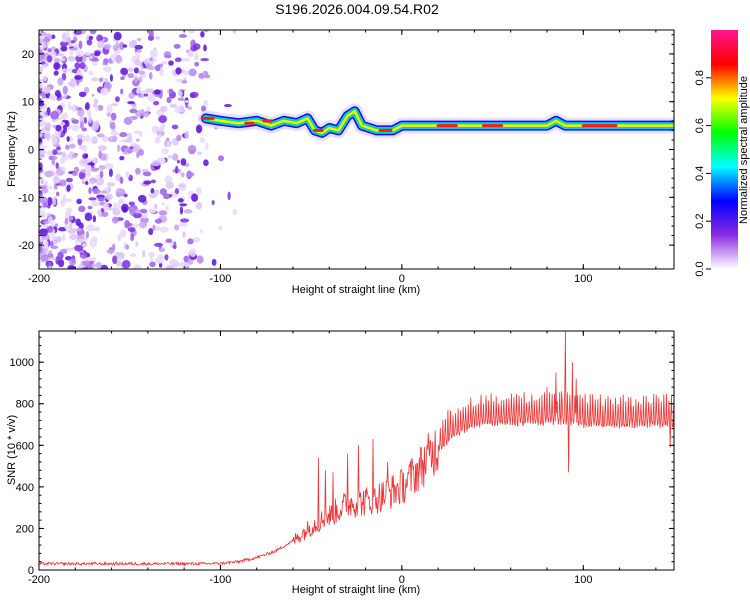 Image resolution: width=750 pixels, height=600 pixels. Describe the element at coordinates (22, 363) in the screenshot. I see `y-tick-label: 1000` at that location.